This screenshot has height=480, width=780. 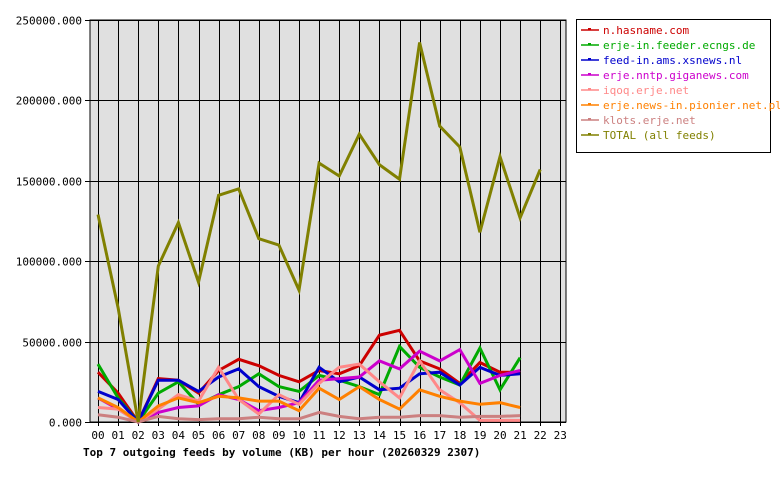 What do you see at coordinates (380, 435) in the screenshot?
I see `x-tick-label: 14` at bounding box center [380, 435].